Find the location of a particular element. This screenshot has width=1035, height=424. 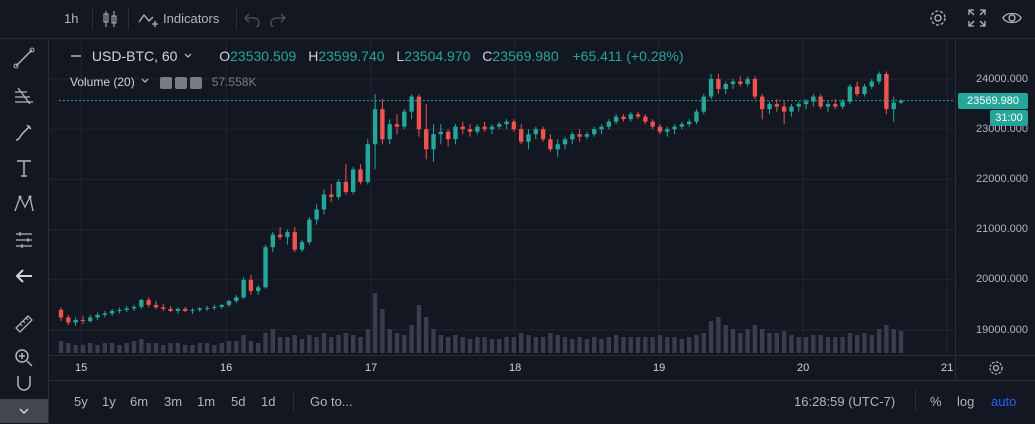

candles-icon is located at coordinates (110, 19).